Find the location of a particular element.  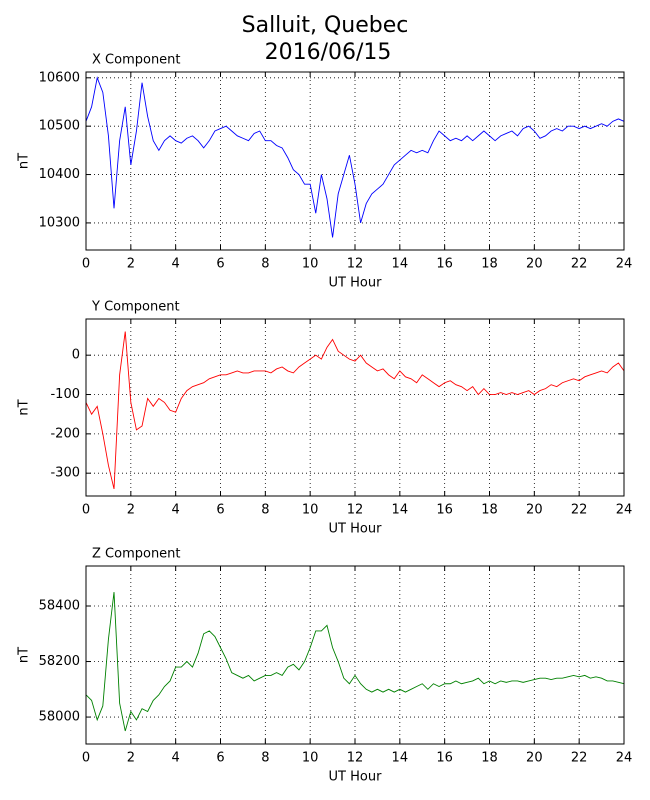

y-tick-label: 0 is located at coordinates (76, 355).